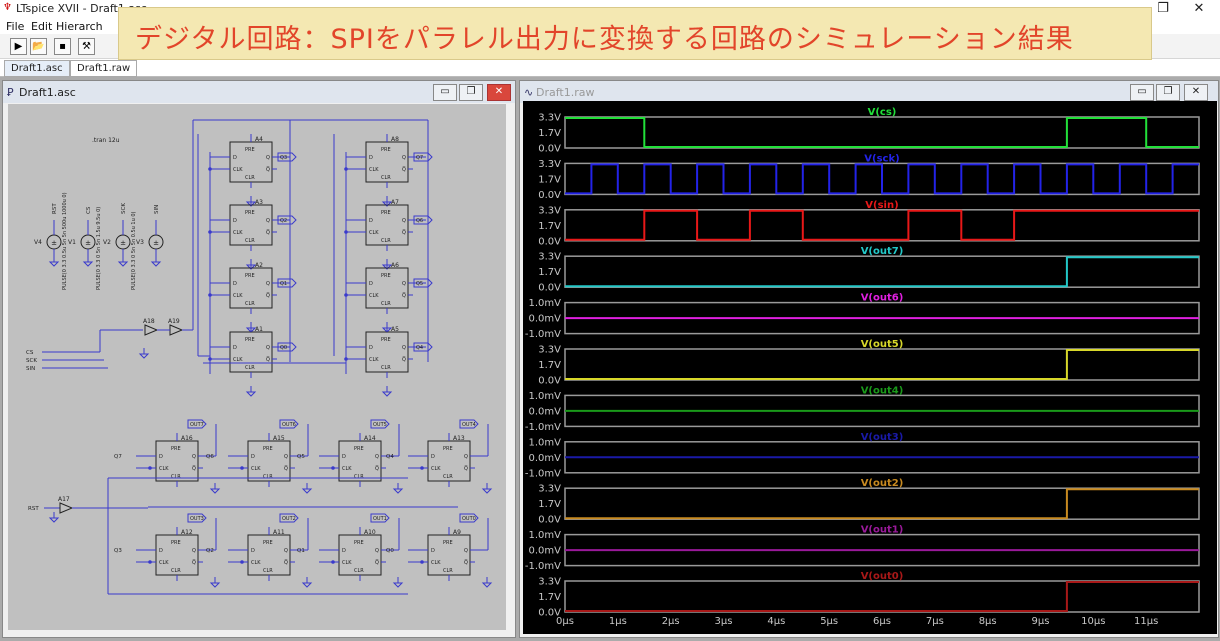  I want to click on latch-output-label: OUT3, so click(197, 519).